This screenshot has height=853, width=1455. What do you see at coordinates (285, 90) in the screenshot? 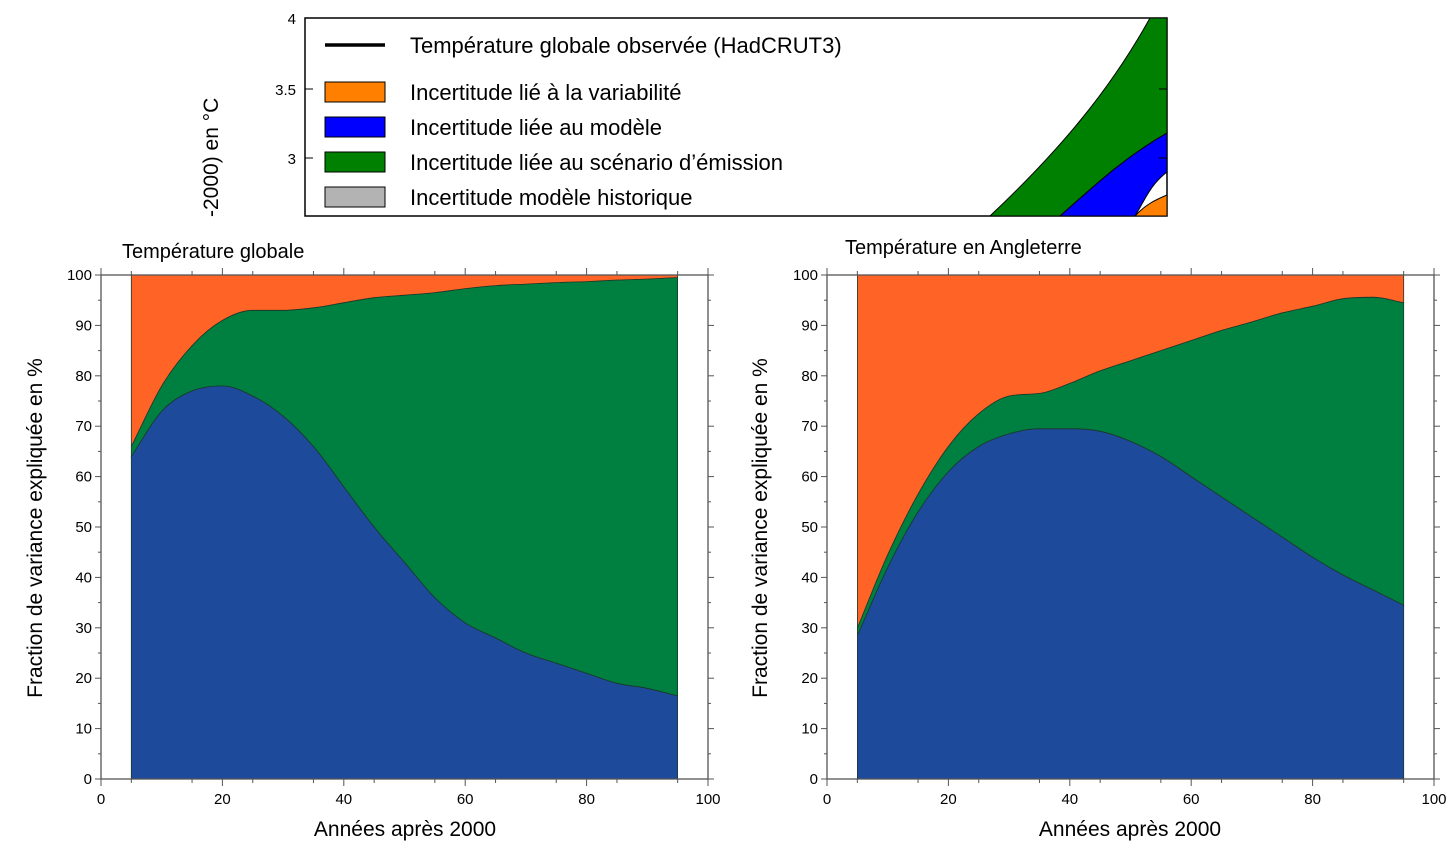
I see `top-ytick-label: 3.5` at bounding box center [285, 90].